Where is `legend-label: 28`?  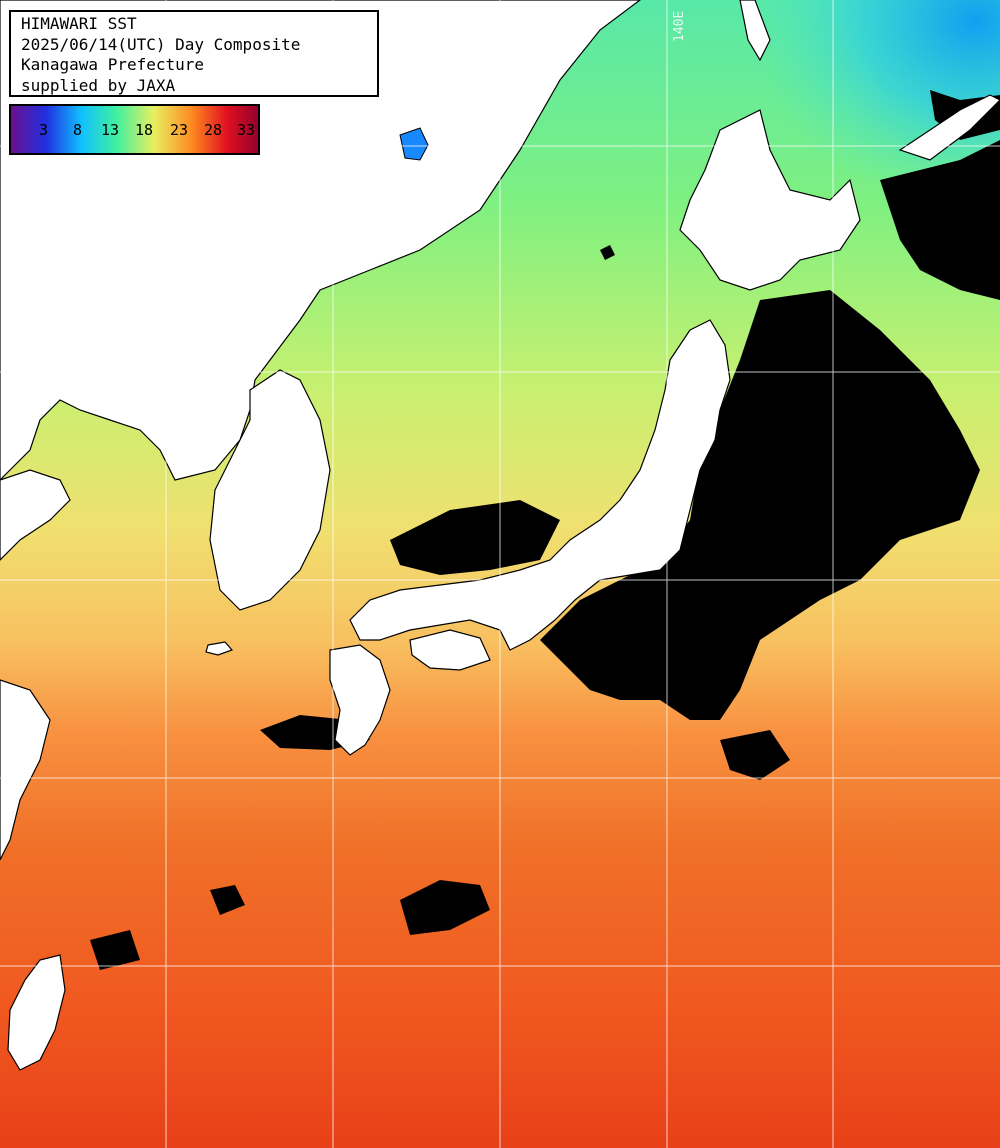
legend-label: 28 is located at coordinates (213, 130).